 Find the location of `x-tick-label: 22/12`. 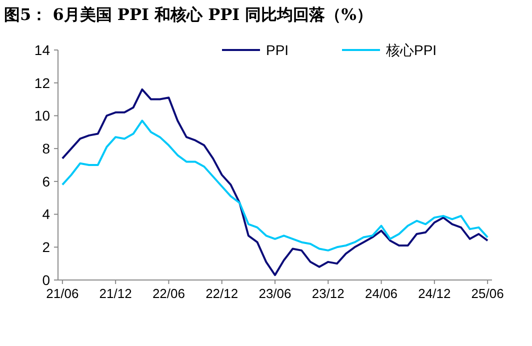

x-tick-label: 22/12 is located at coordinates (222, 293).